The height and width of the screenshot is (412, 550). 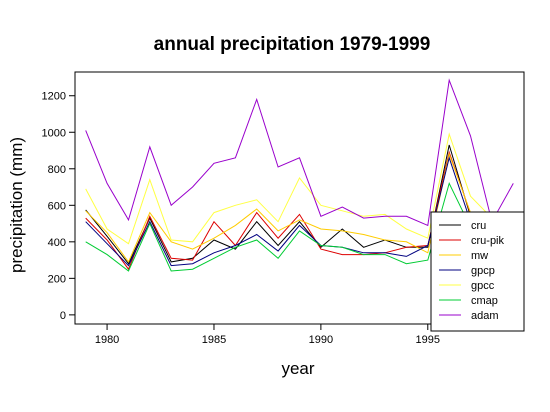 I want to click on y-tick-label: 800, so click(x=57, y=170).